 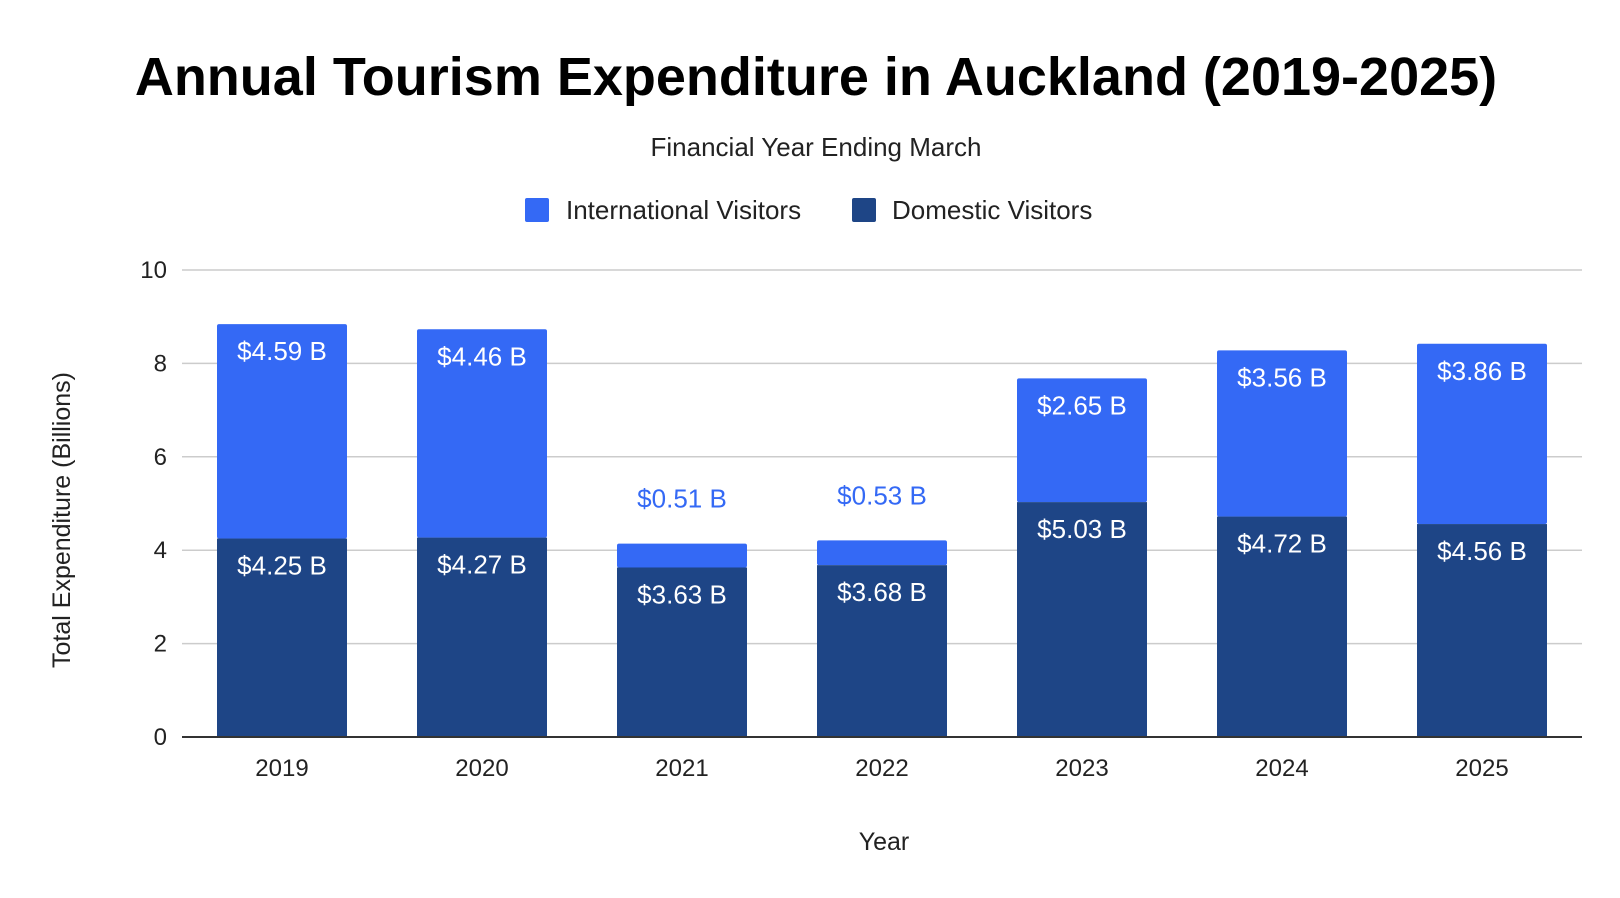 What do you see at coordinates (682, 499) in the screenshot?
I see `data-label-international-2021: $0.51 B` at bounding box center [682, 499].